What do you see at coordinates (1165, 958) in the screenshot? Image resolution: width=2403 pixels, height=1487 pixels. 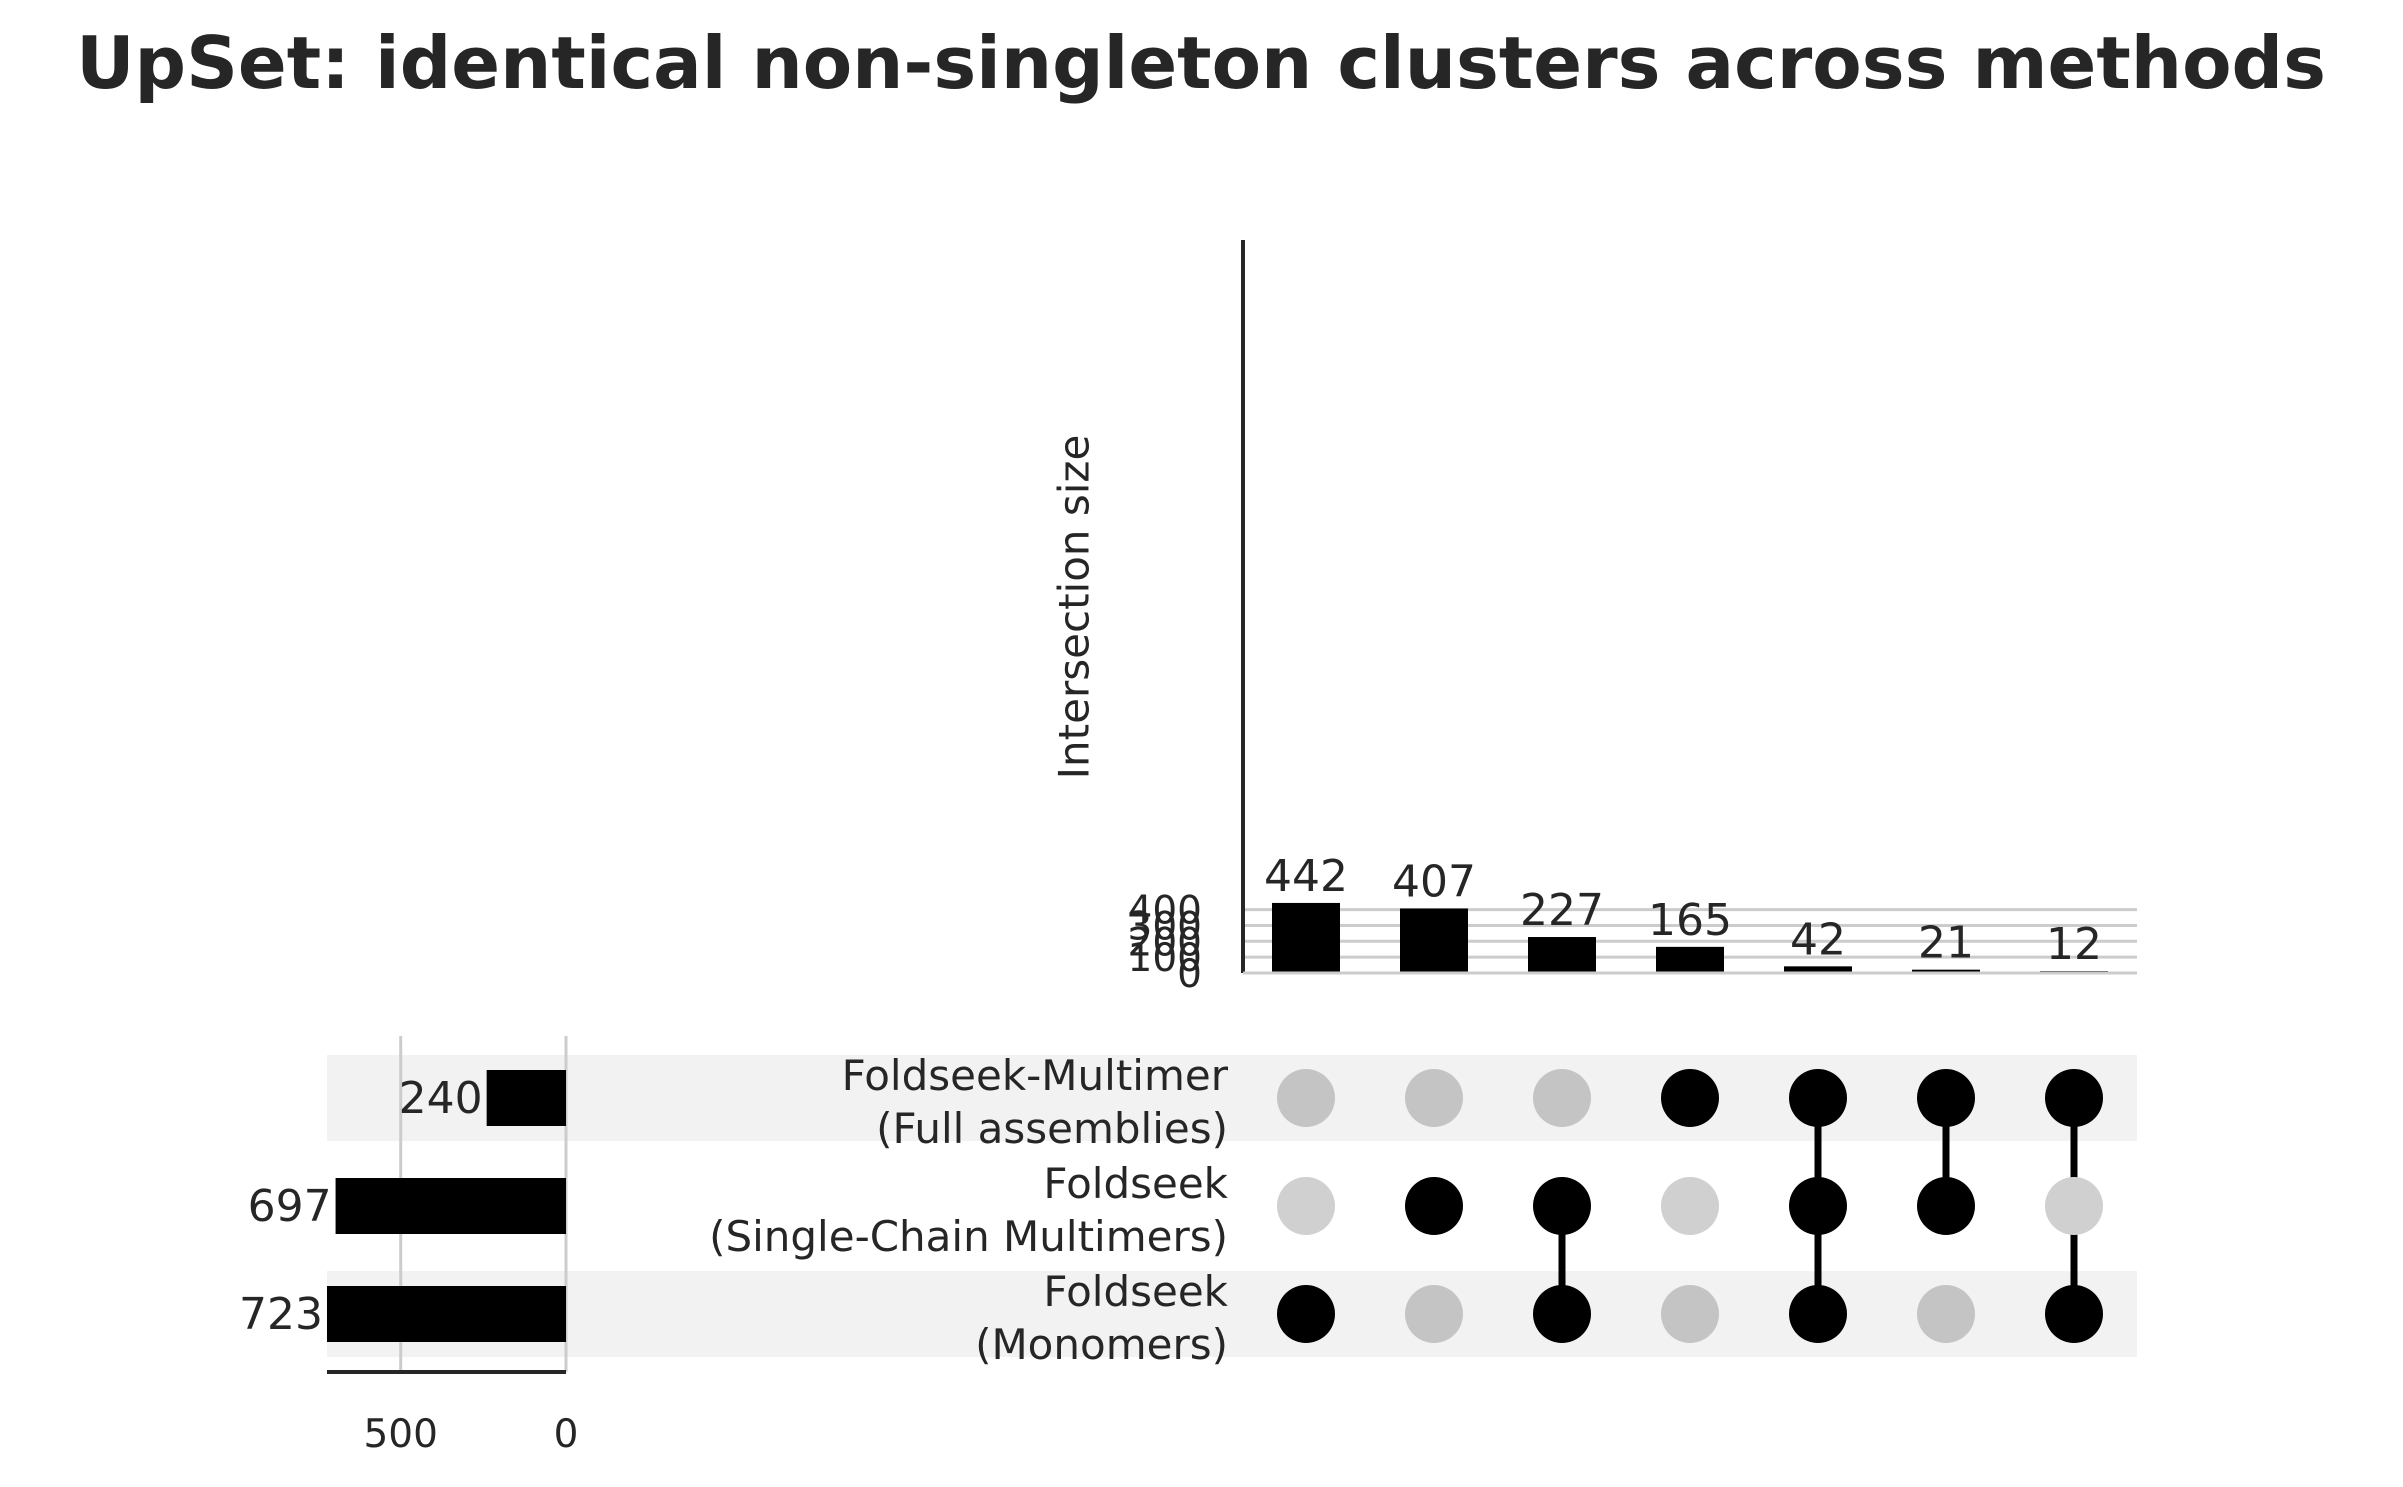 I see `y-tick-label: 100` at bounding box center [1165, 958].